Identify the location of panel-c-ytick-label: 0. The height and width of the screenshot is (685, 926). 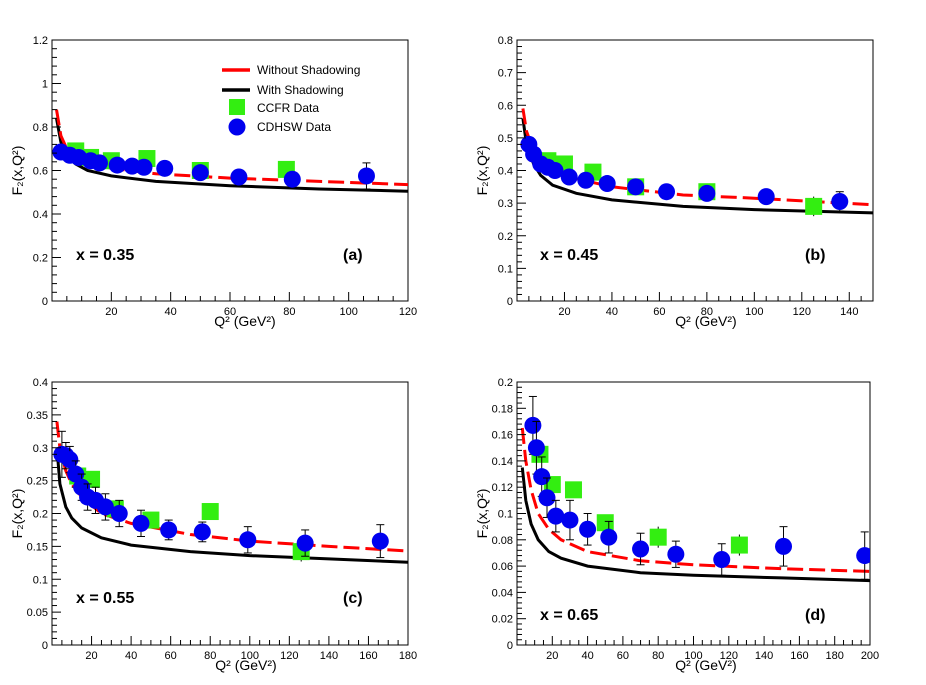
(45, 646).